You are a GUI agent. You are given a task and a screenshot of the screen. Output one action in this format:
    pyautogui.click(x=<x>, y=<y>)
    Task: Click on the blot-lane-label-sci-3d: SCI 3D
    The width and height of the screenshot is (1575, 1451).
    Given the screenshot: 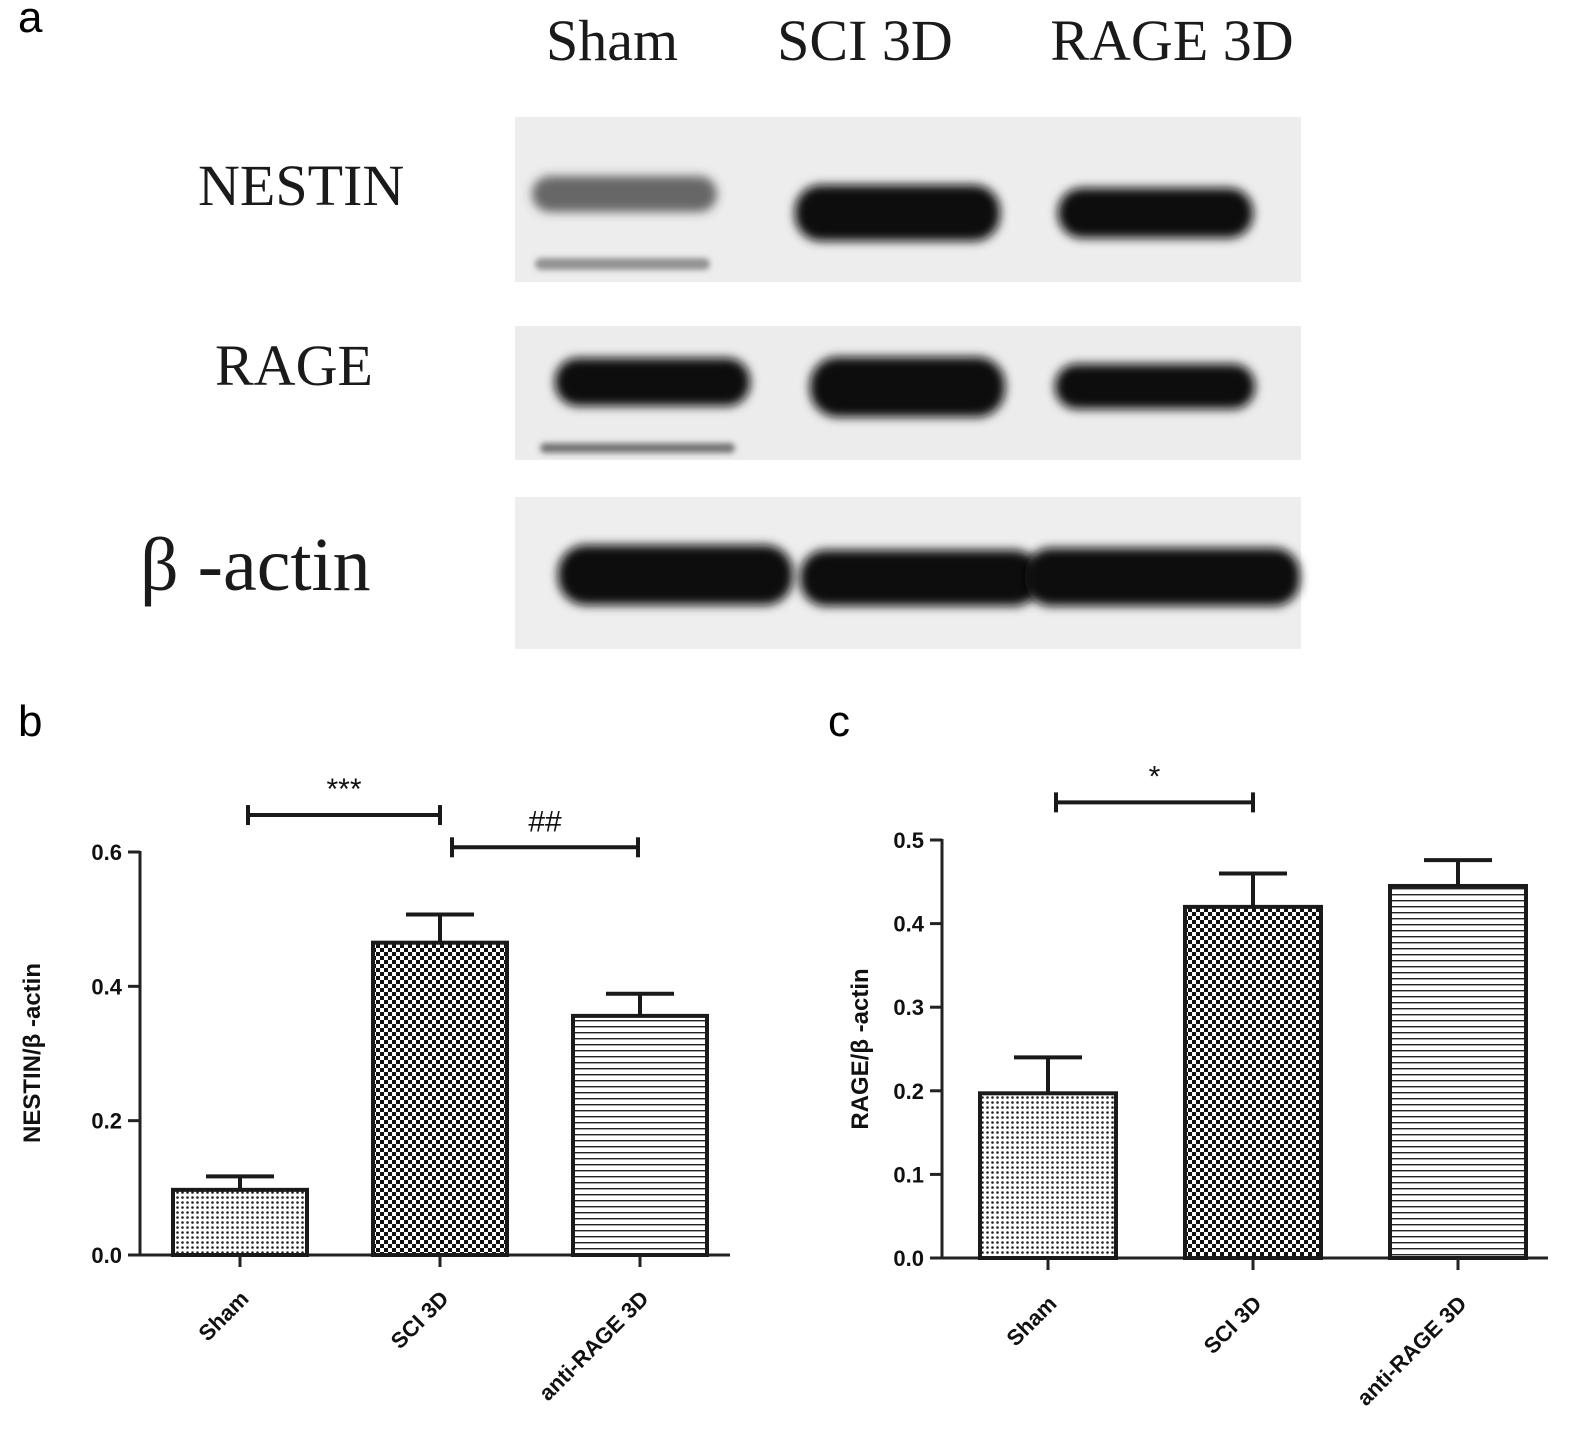 What is the action you would take?
    pyautogui.click(x=865, y=40)
    